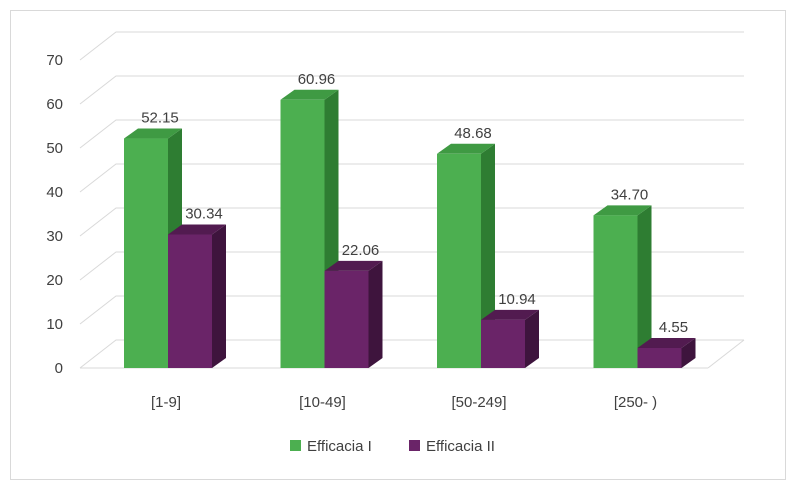 Image resolution: width=798 pixels, height=492 pixels. I want to click on data-label: 22.06, so click(361, 250).